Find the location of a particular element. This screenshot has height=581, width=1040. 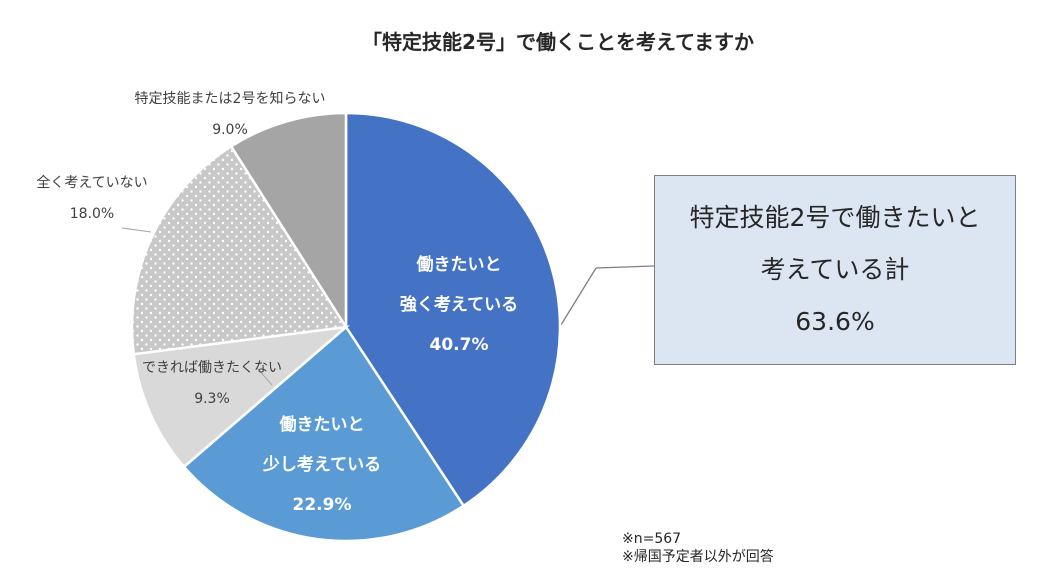

slice-label: 全く考えていない is located at coordinates (91, 182).